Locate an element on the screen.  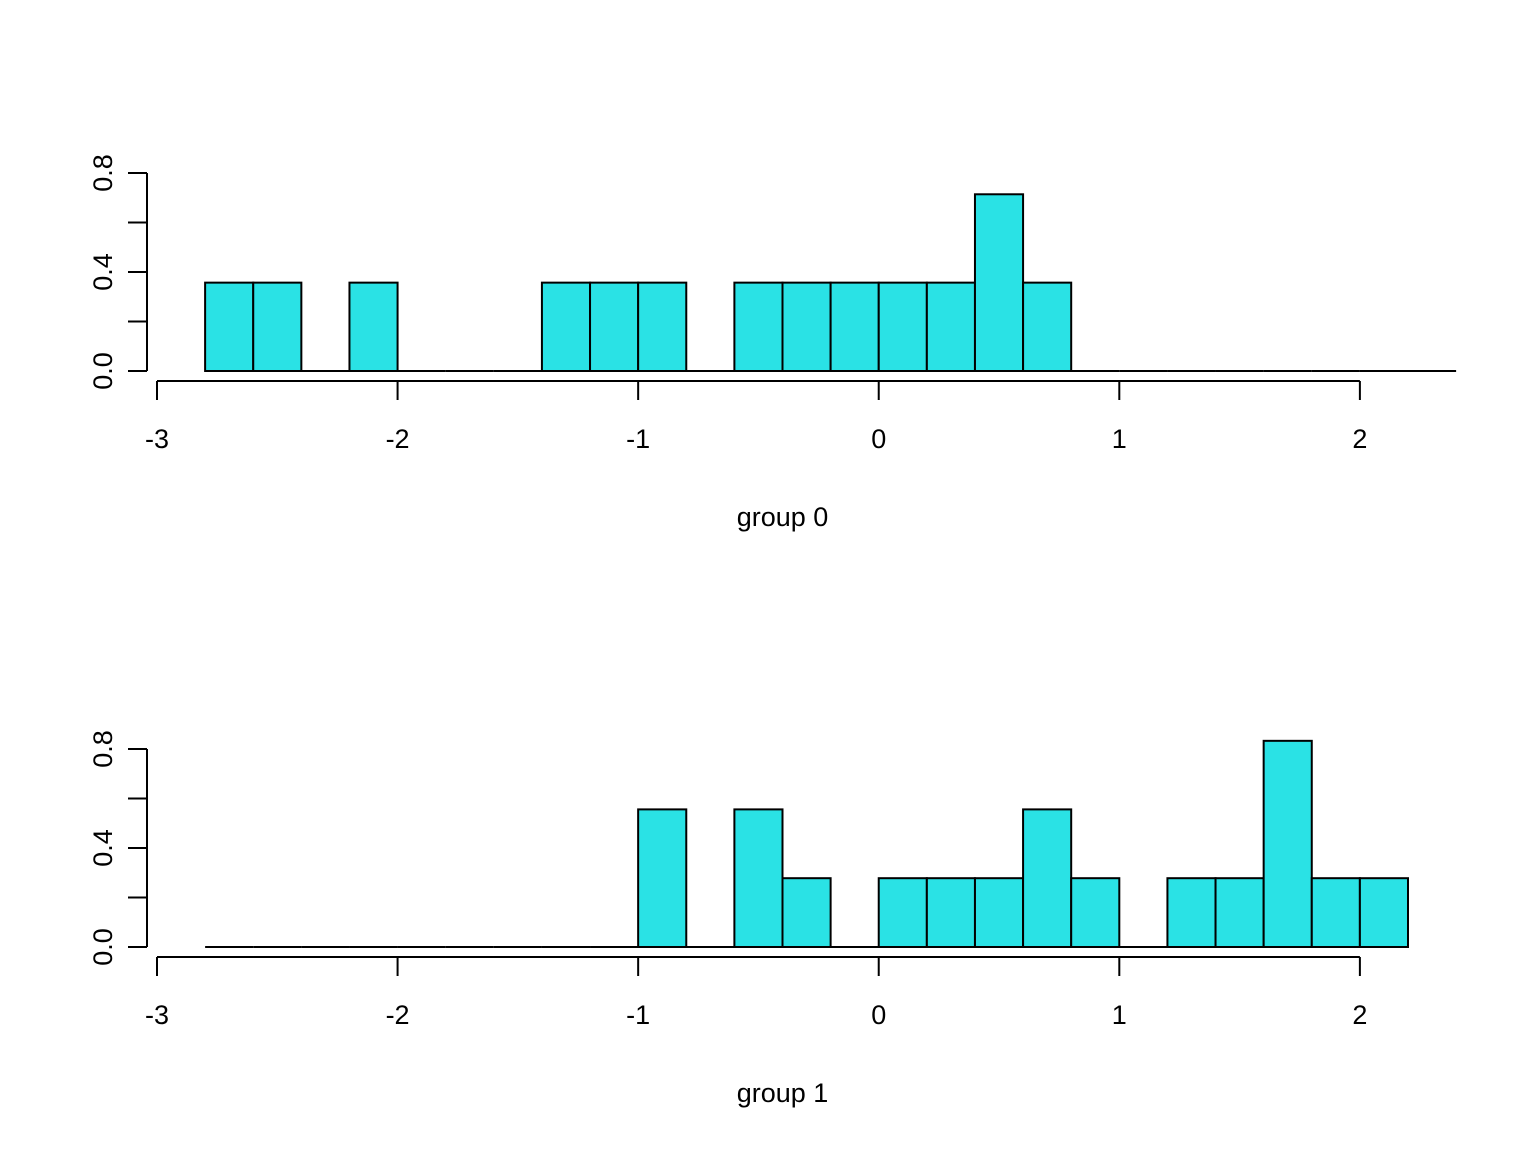
x-axis: -3 -2 -1 0 1 2 group 0 is located at coordinates (756, 456).